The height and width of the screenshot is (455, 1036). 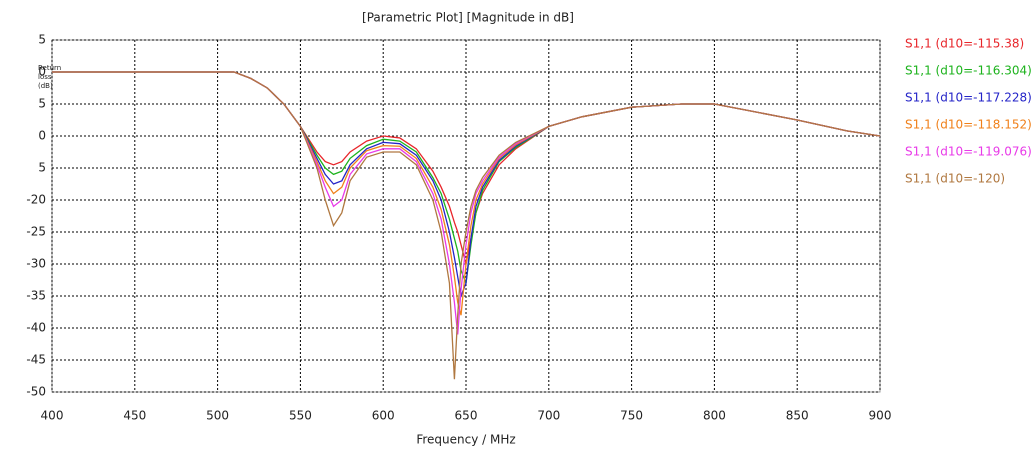 I want to click on legend-label: S1,1 (d10=-118.152), so click(x=968, y=125).